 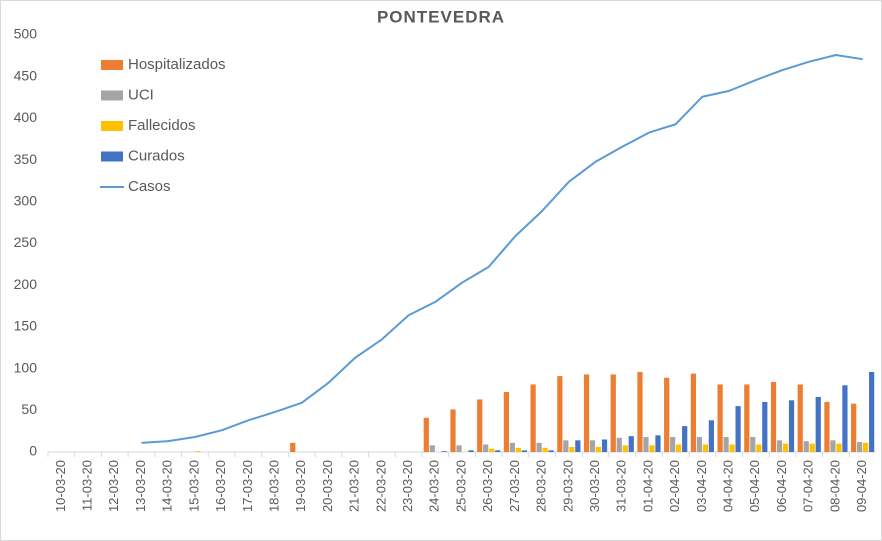 I want to click on legend-label: Casos, so click(x=149, y=186).